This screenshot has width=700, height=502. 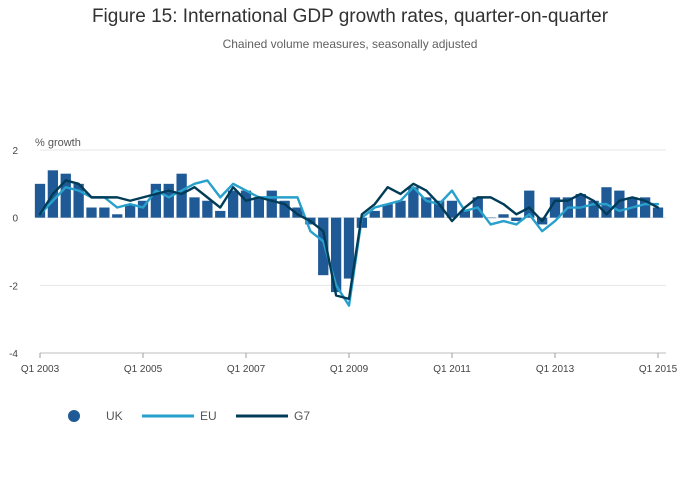 I want to click on legend-swatch-uk, so click(x=74, y=416).